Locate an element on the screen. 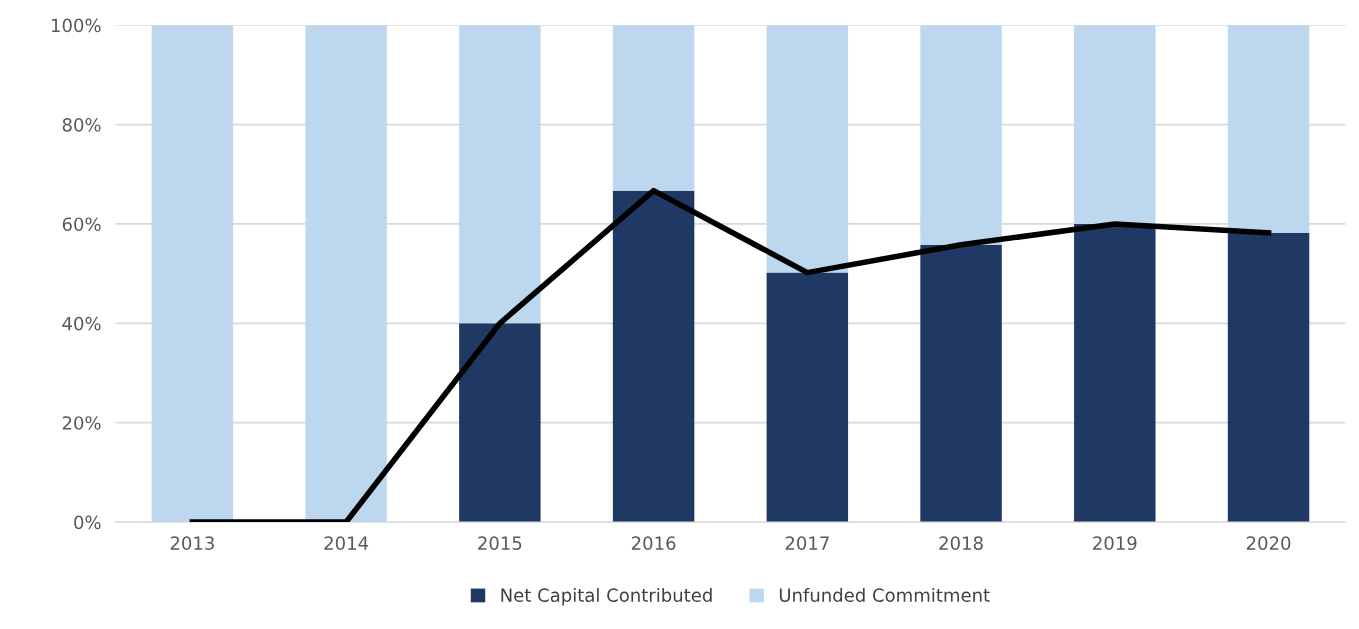 This screenshot has width=1359, height=629. x-tick-label: 2018 is located at coordinates (961, 543).